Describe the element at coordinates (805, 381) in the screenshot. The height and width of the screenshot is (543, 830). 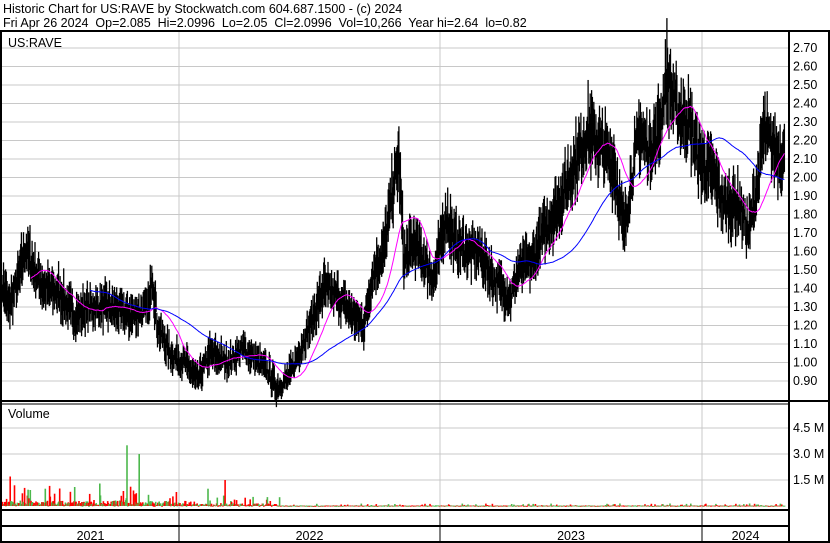
I see `price-tick-label: 0.90` at that location.